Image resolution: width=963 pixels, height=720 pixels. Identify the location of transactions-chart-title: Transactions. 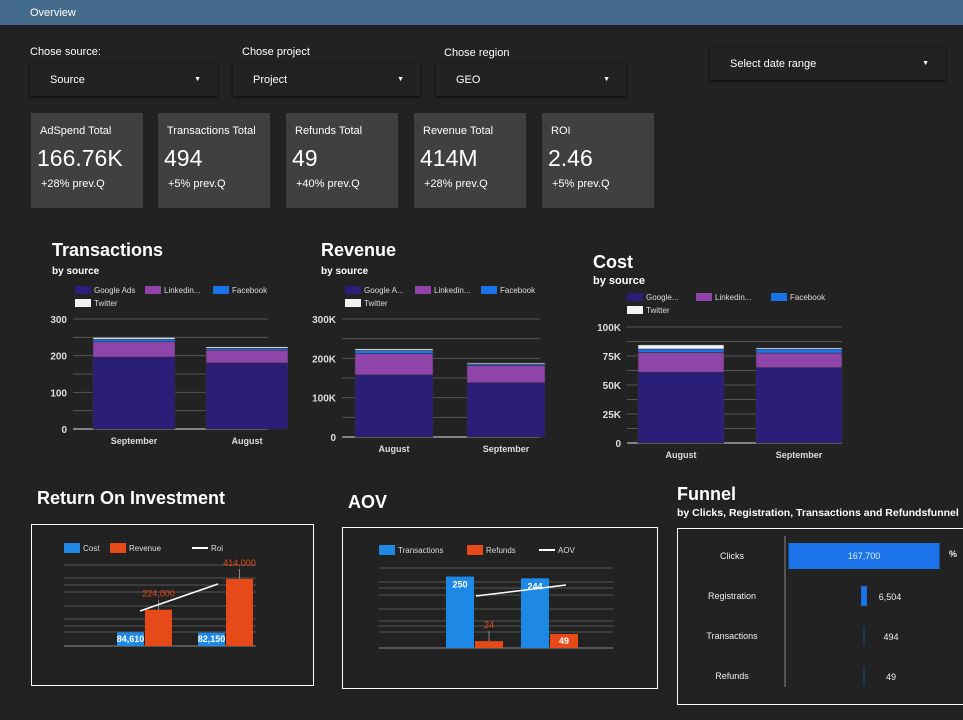
(108, 250).